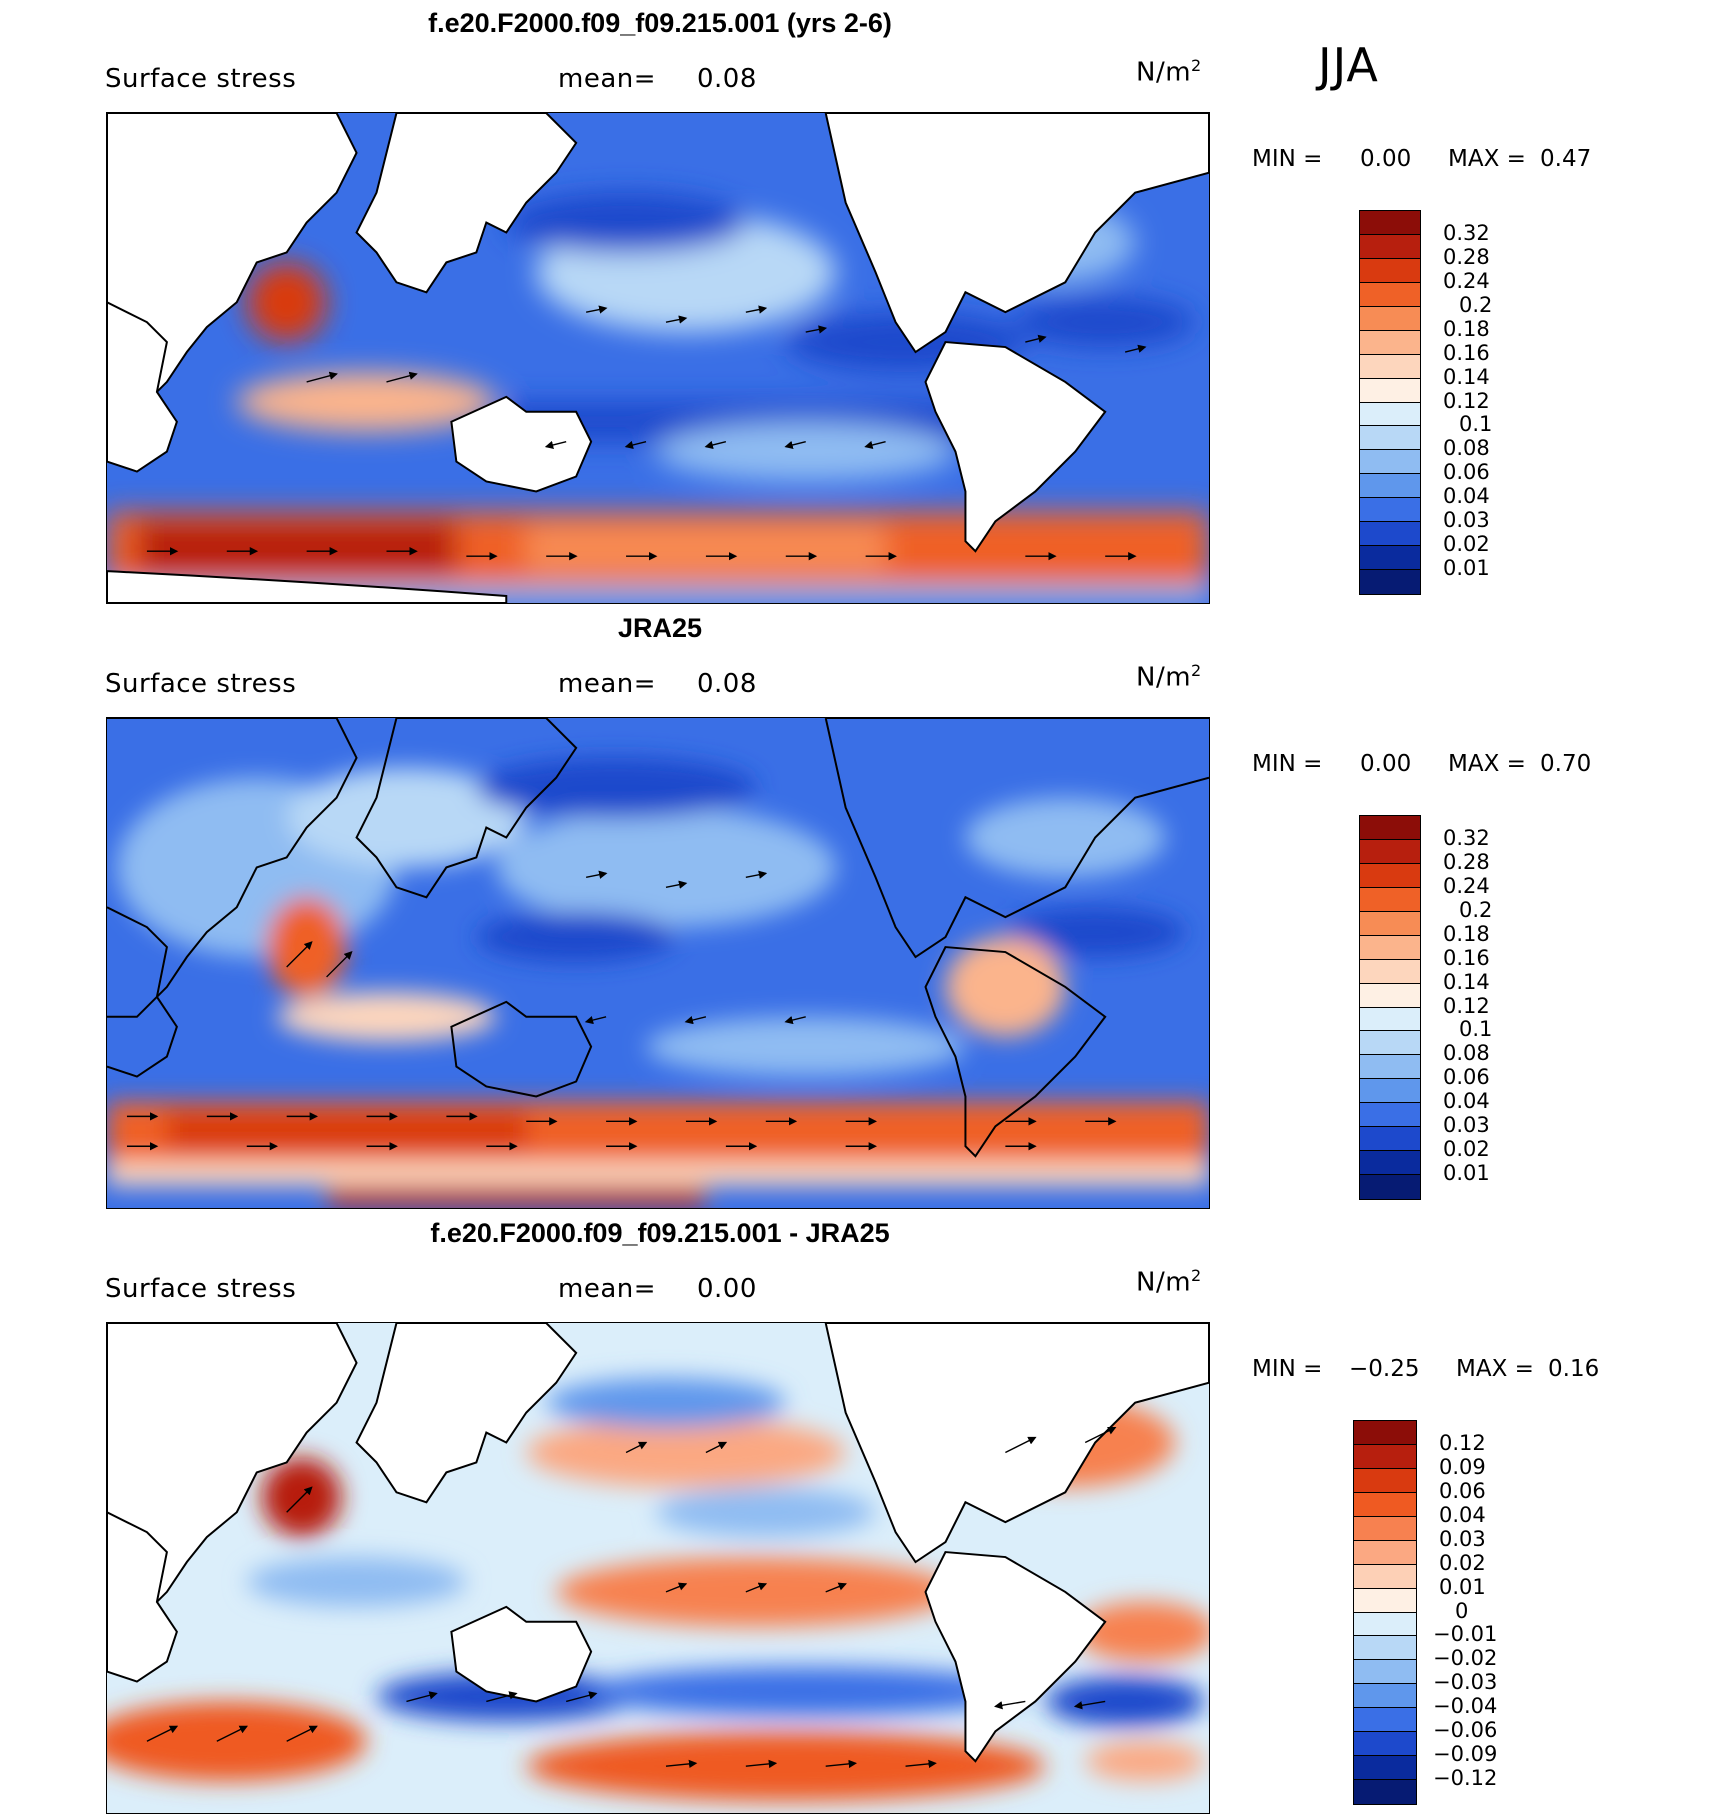  I want to click on season-label: JJA, so click(1348, 65).